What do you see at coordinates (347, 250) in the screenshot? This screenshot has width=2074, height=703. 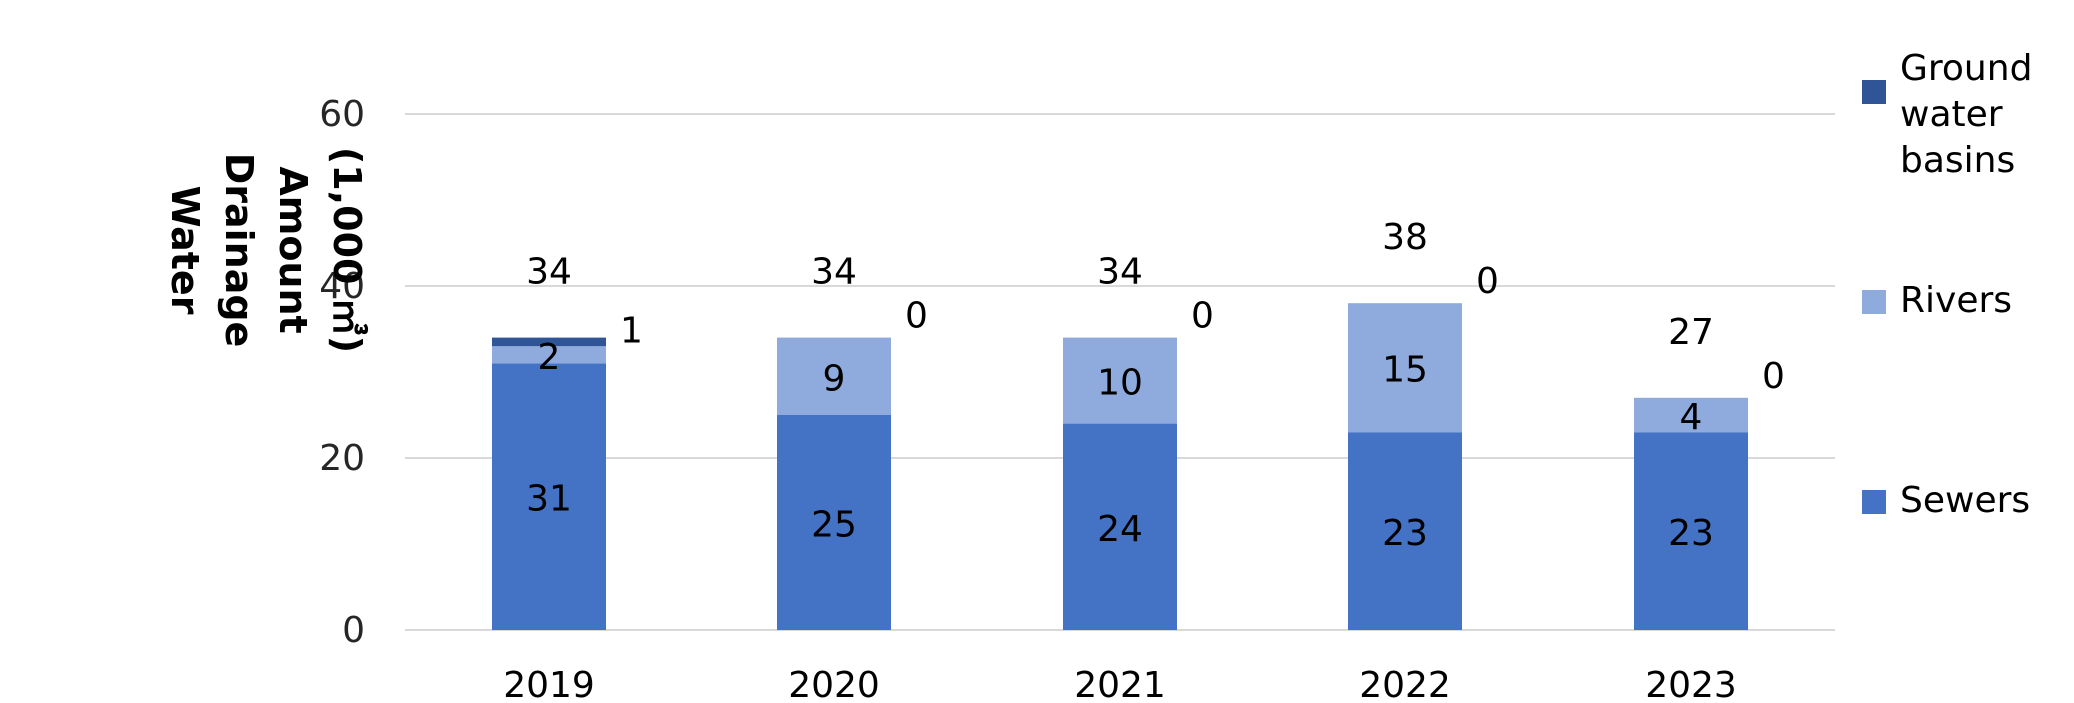 I see `y-axis-label-line: (1,000 ㎥)` at bounding box center [347, 250].